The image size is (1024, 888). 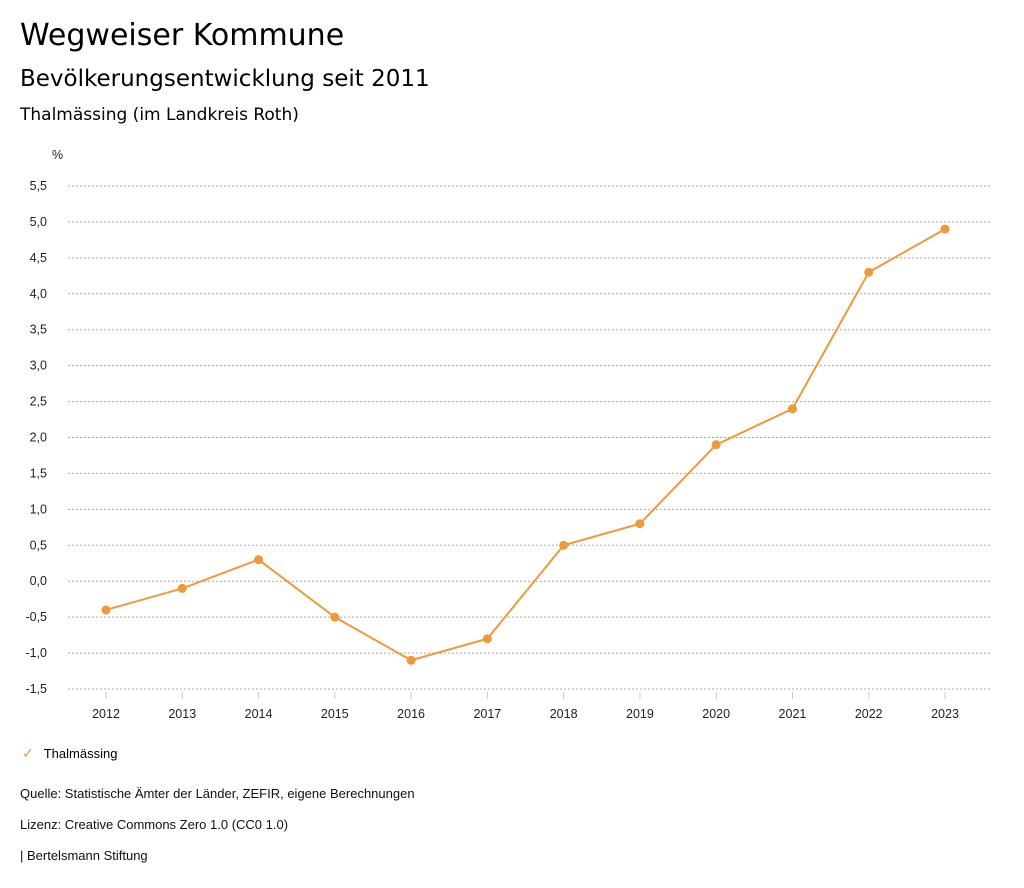 I want to click on y-axis-label: %, so click(x=57, y=155).